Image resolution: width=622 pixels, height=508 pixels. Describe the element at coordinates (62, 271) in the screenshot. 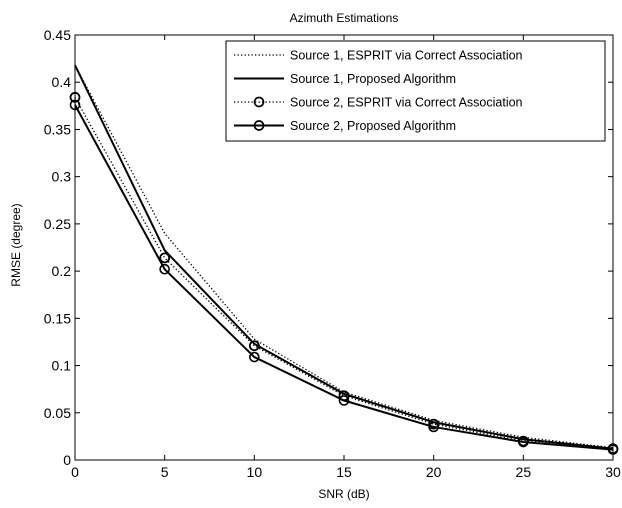

I see `y-tick-label: 0.2` at that location.